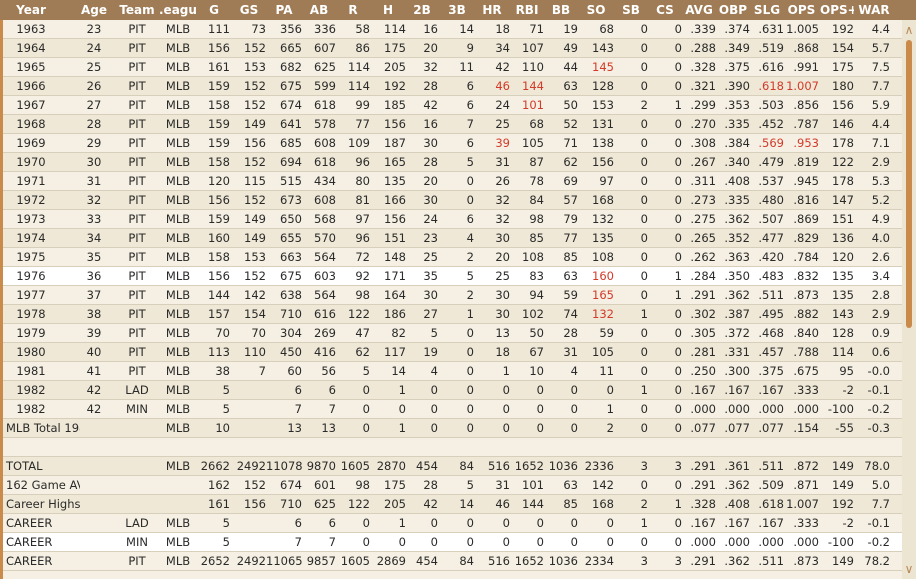 The height and width of the screenshot is (579, 916). Describe the element at coordinates (874, 352) in the screenshot. I see `cell-war: 0.6` at that location.